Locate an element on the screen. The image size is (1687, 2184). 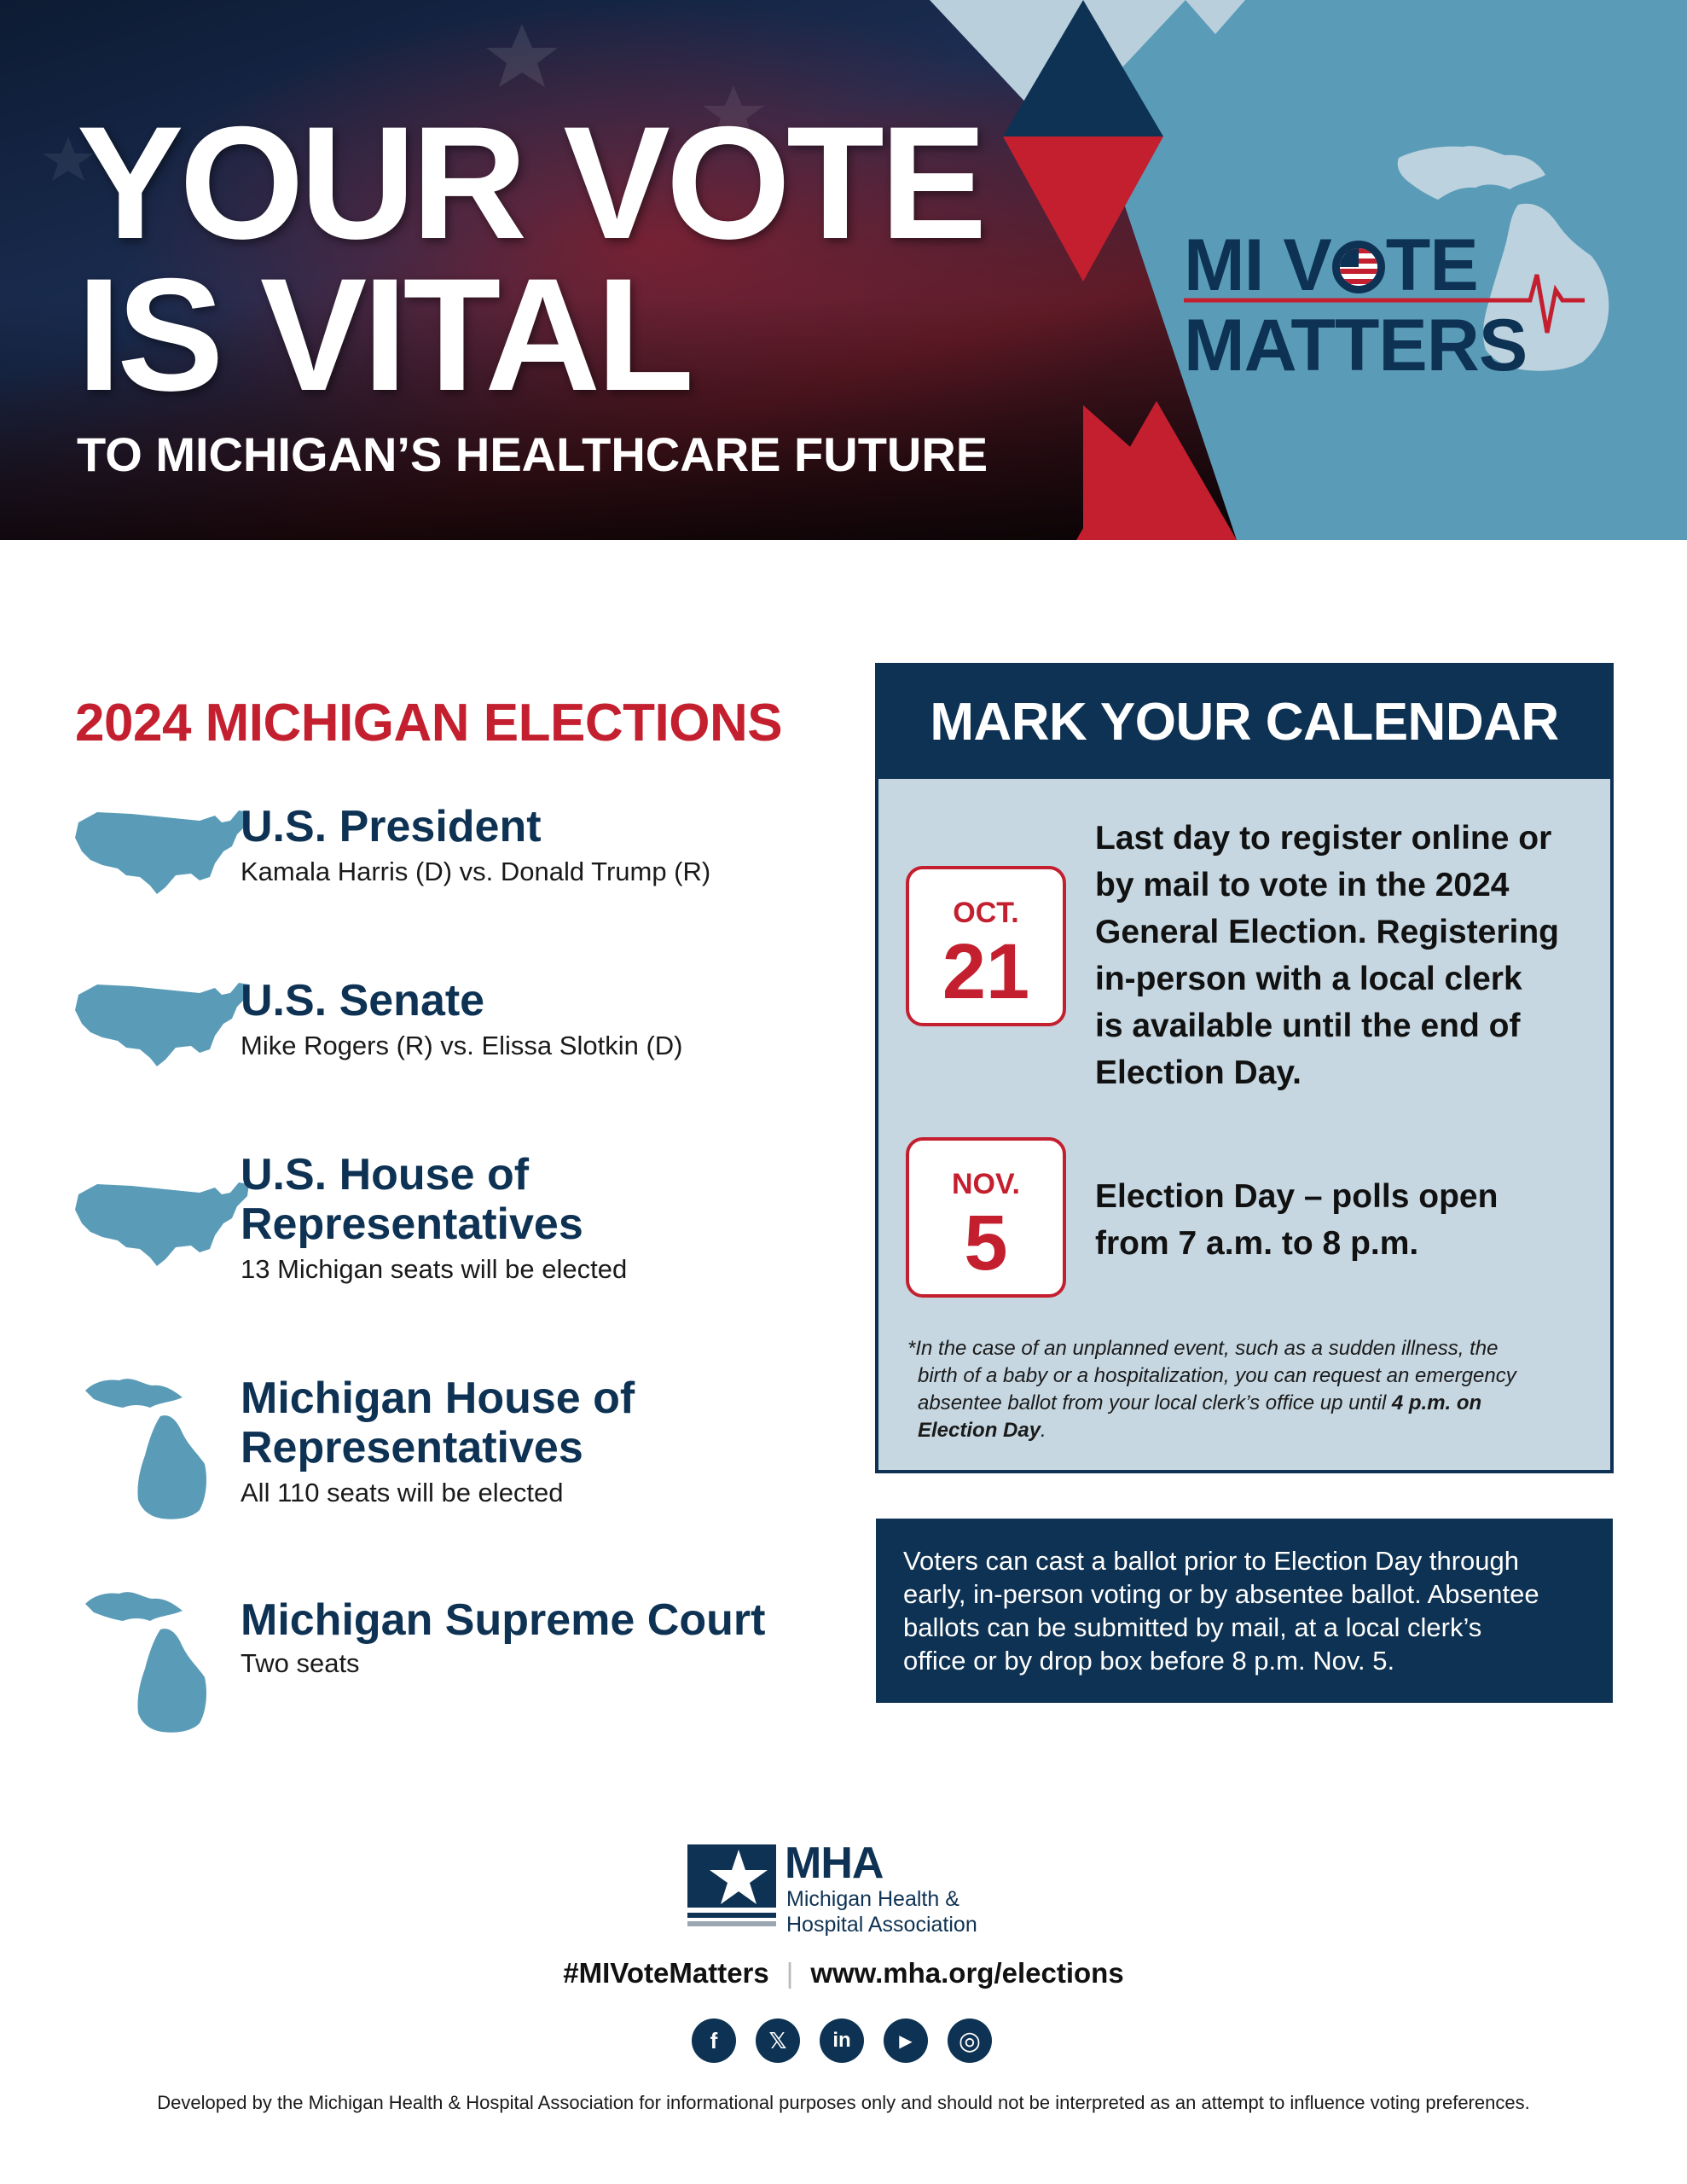
mha-logo-icon is located at coordinates (731, 1885).